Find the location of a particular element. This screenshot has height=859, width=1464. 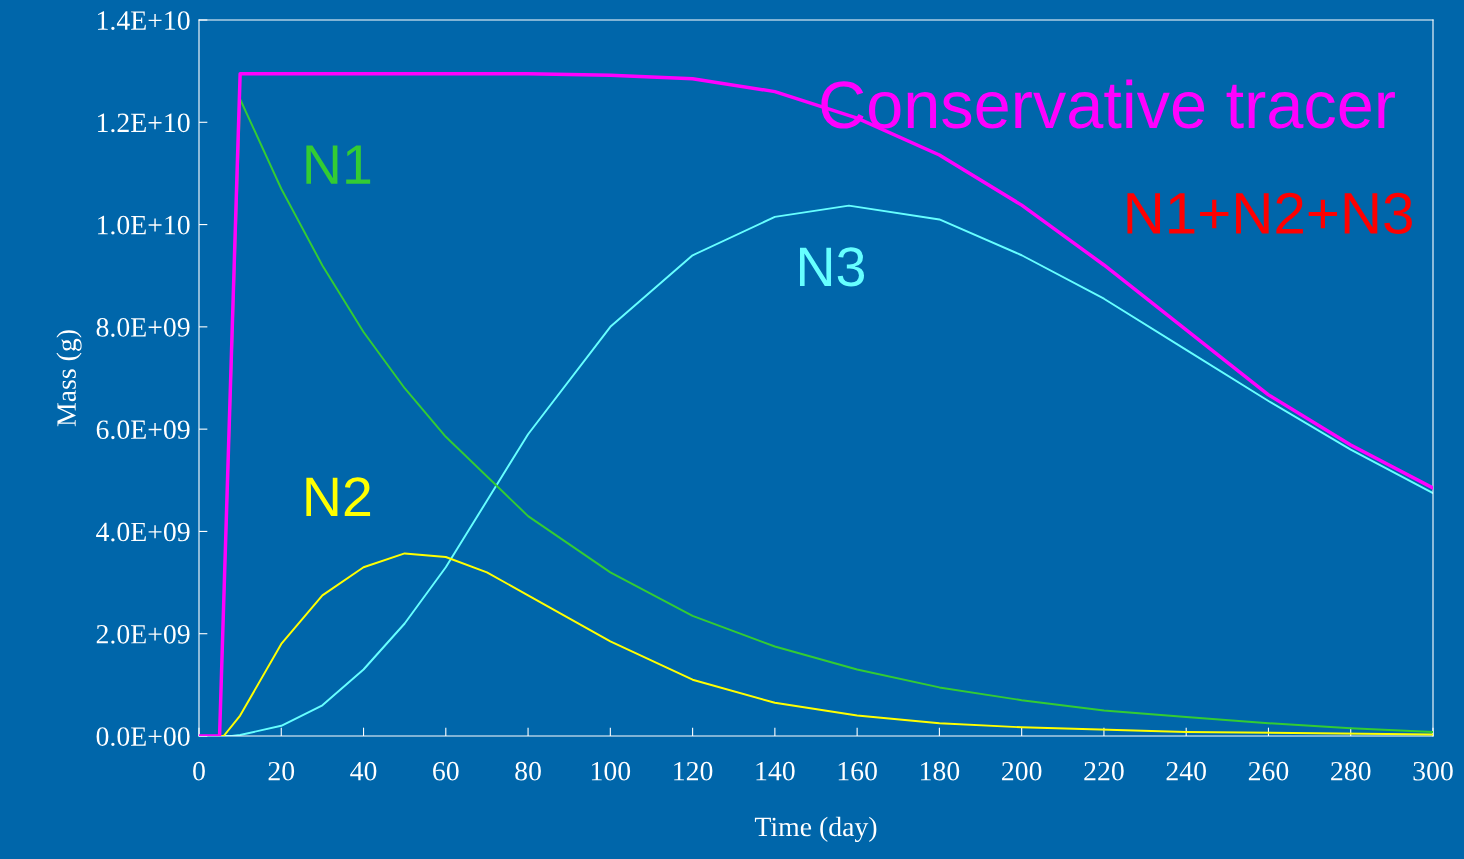

x-tick-label: 280 is located at coordinates (1351, 771).